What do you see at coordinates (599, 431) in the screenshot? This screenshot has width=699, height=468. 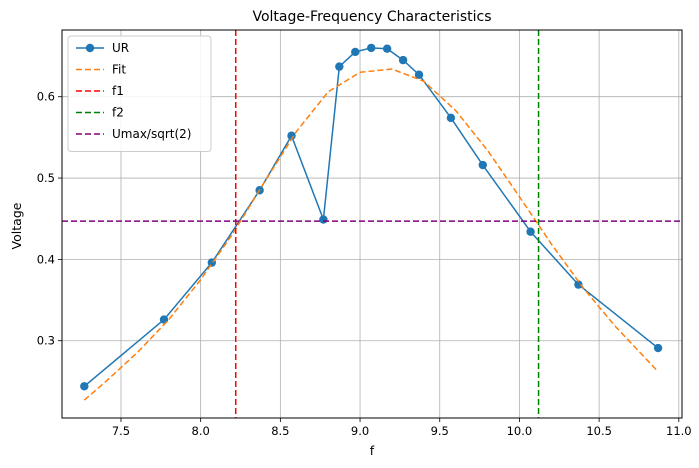 I see `x-tick-label: 10.5` at bounding box center [599, 431].